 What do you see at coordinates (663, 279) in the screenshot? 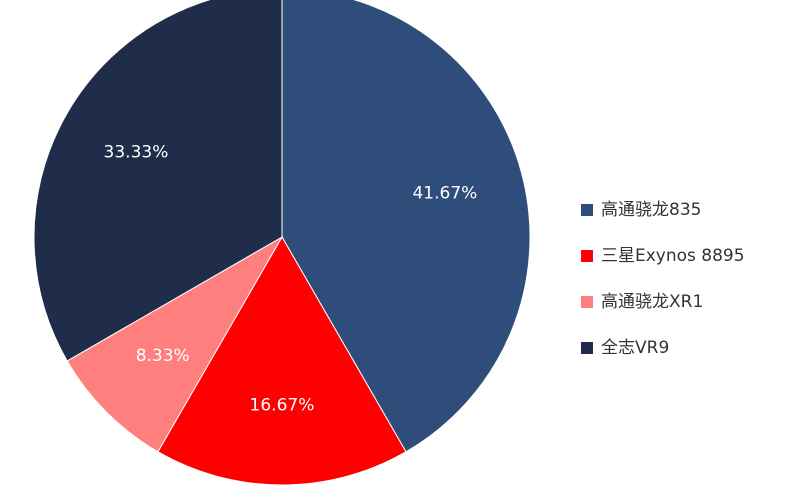
I see `legend: 高通骁龙835 三星Exynos 8895 高通骁龙XR1 全志VR9` at bounding box center [663, 279].